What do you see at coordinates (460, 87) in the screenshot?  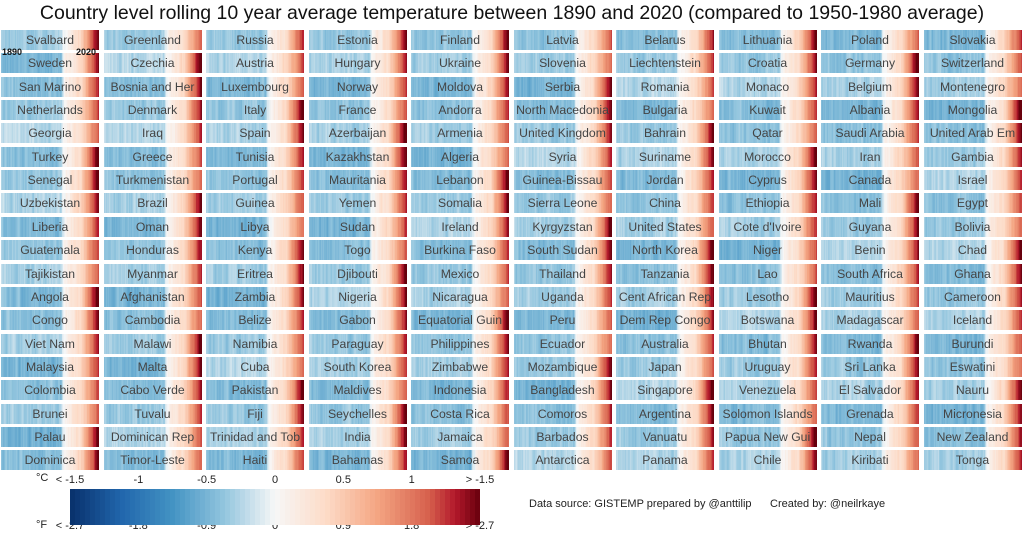 I see `country-label: Moldova` at bounding box center [460, 87].